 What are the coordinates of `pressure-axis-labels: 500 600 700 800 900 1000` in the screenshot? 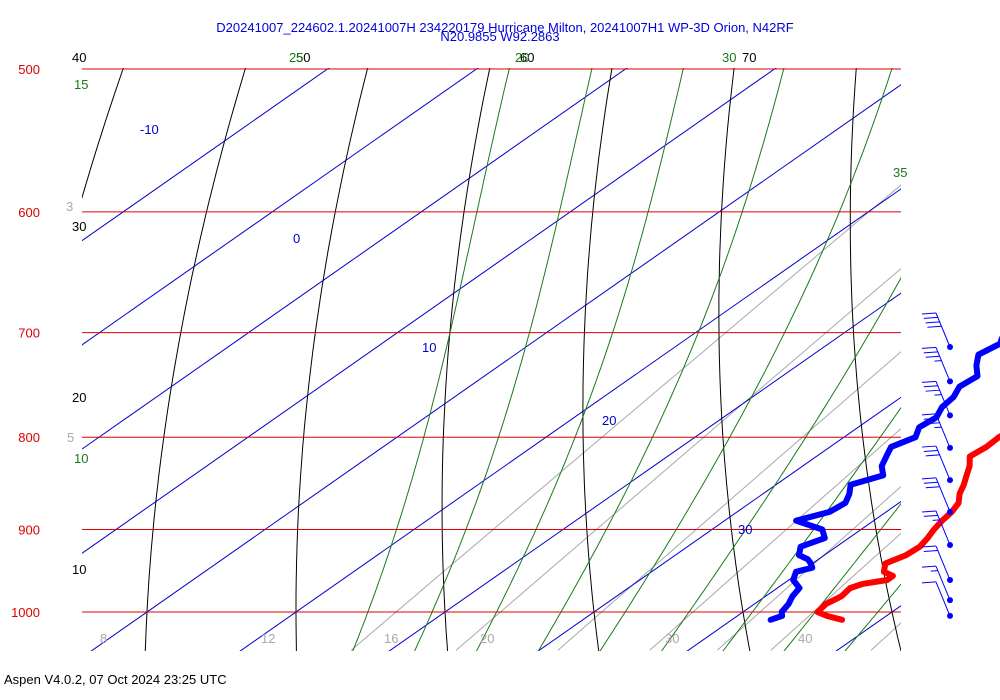 It's located at (25, 341).